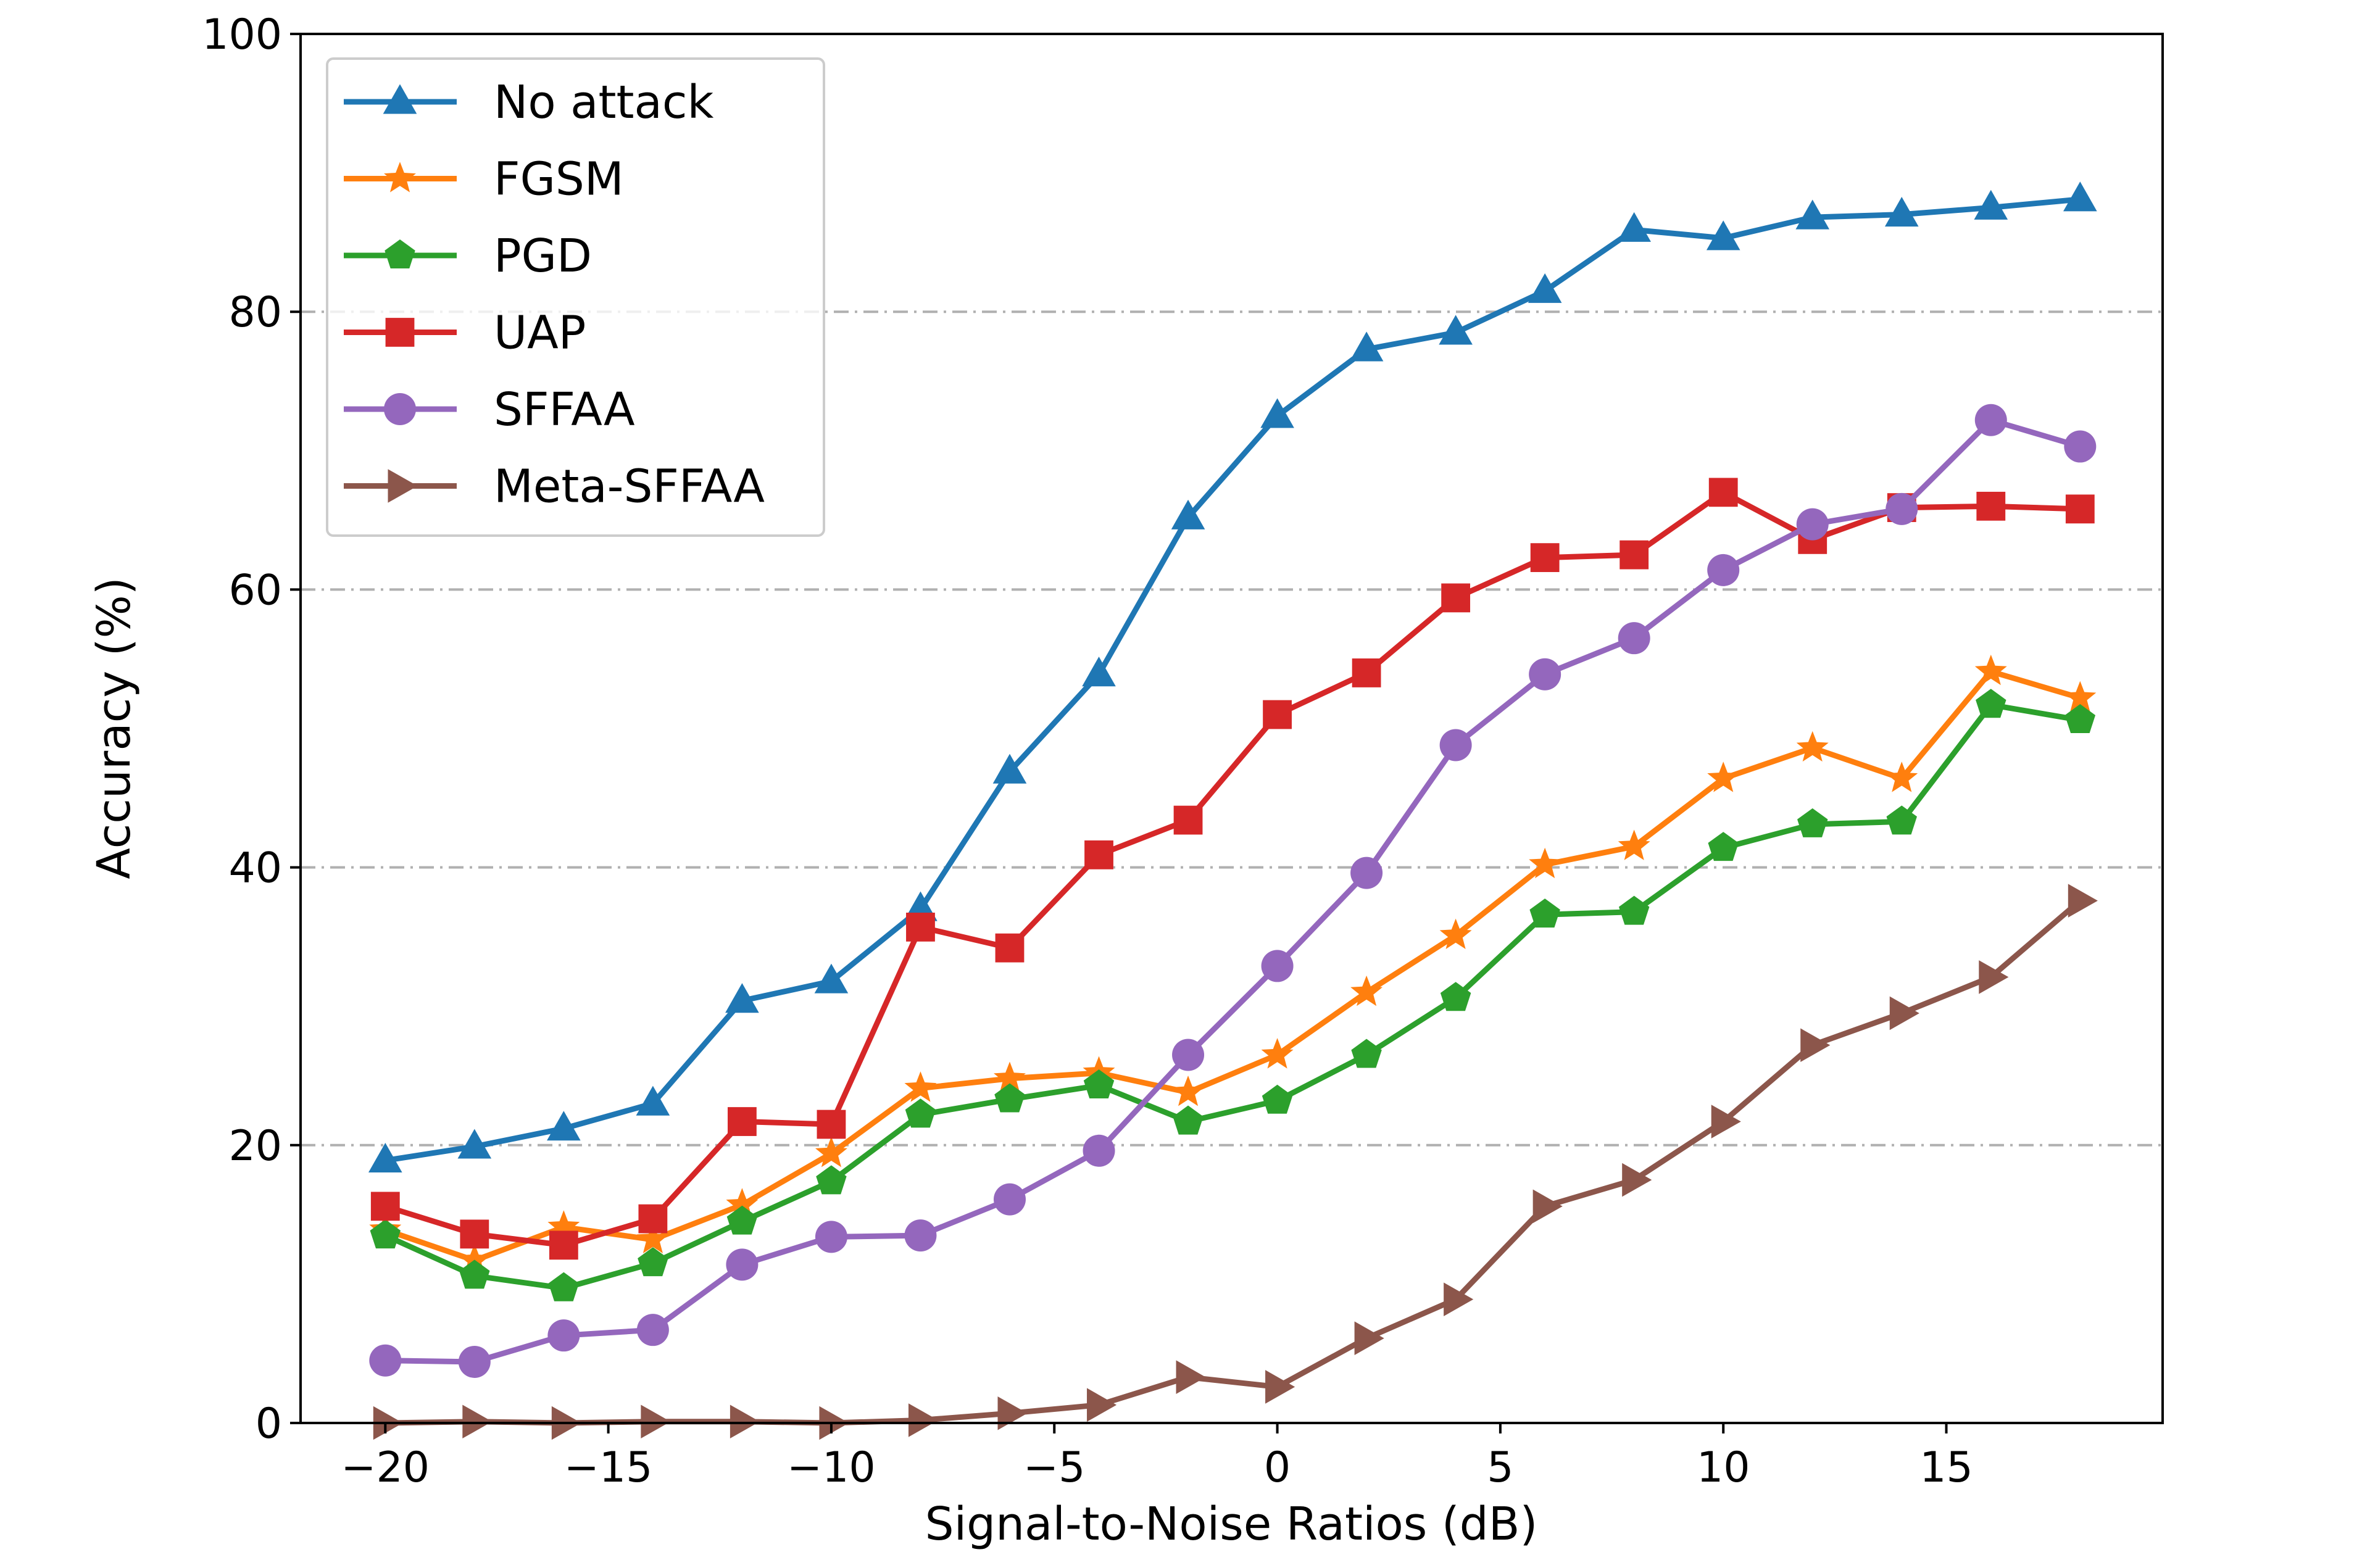 This screenshot has height=1568, width=2370. Describe the element at coordinates (1054, 1467) in the screenshot. I see `x-tick-label: −5` at that location.